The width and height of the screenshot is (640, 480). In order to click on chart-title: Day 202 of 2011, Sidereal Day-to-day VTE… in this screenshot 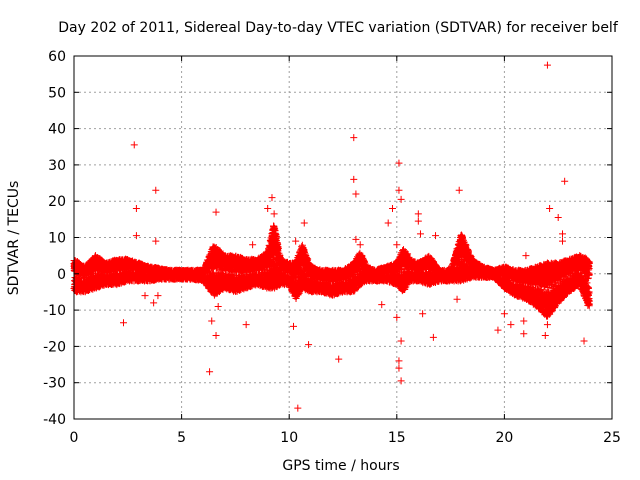, I will do `click(338, 28)`.